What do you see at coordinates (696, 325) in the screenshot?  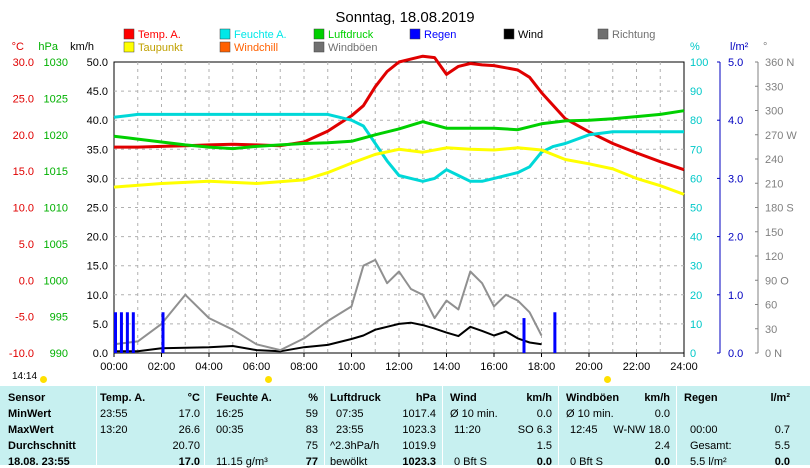 I see `humidity-tick-label: 10` at bounding box center [696, 325].